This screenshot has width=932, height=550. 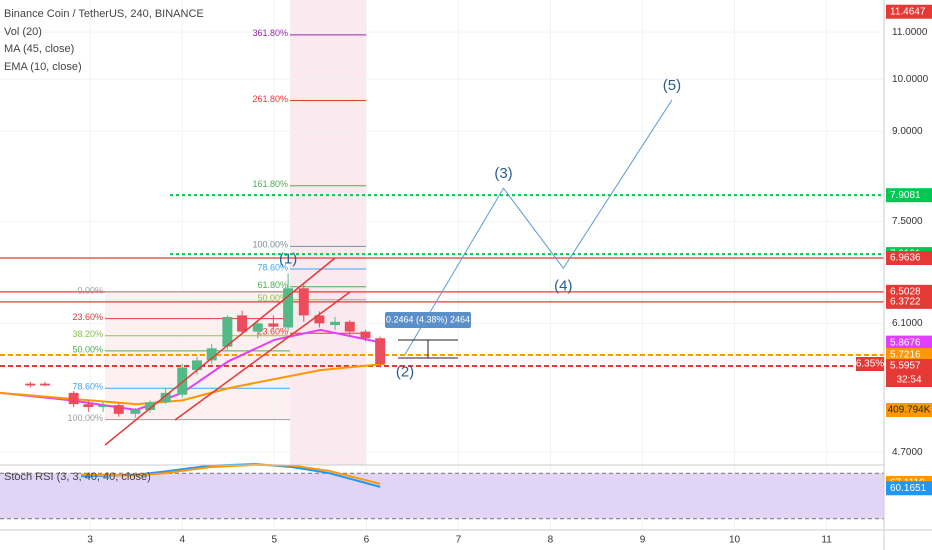 I want to click on volume-tag, so click(x=909, y=410).